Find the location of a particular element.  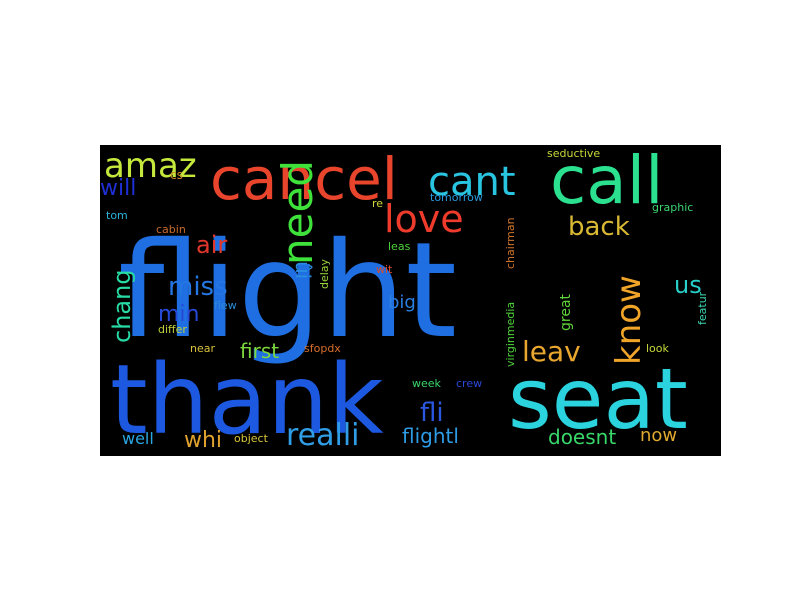

word-realli: realli is located at coordinates (323, 435).